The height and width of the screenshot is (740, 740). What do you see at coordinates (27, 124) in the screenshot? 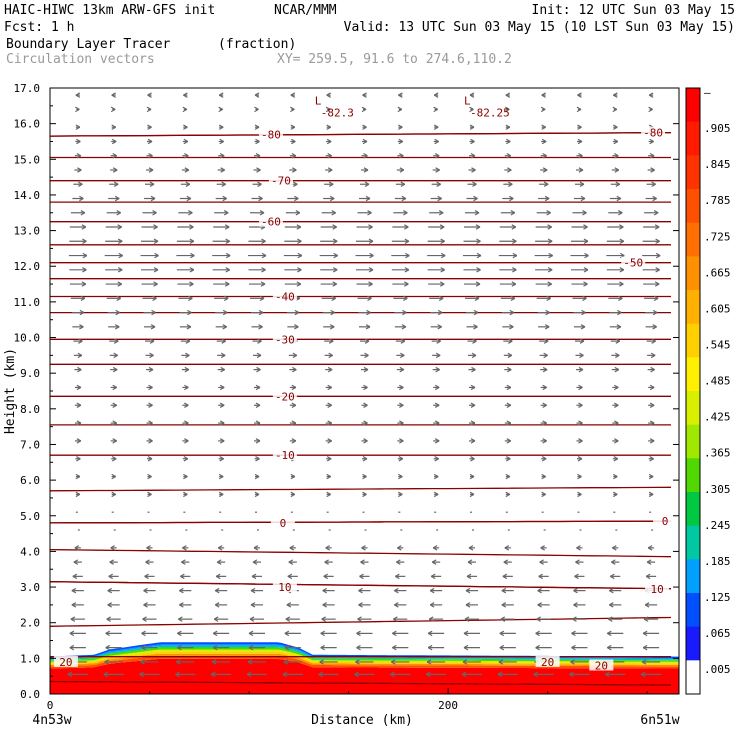
I see `y-tick-label: 16.0` at bounding box center [27, 124].